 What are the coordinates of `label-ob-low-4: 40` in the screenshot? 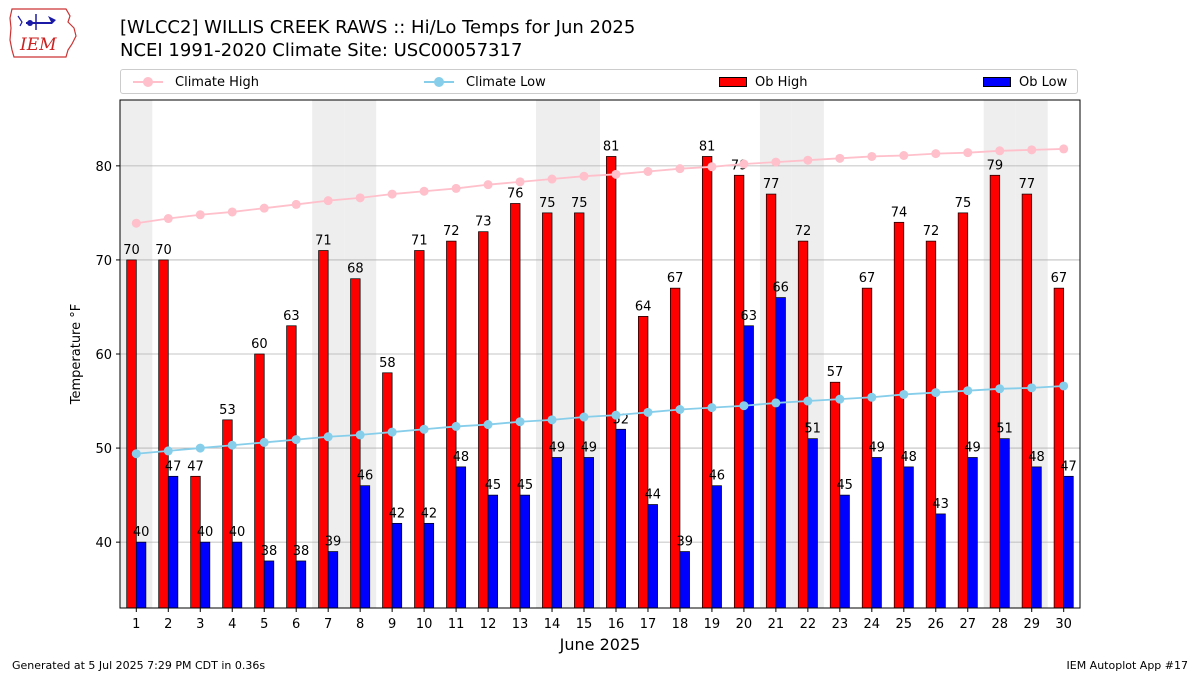 It's located at (237, 532).